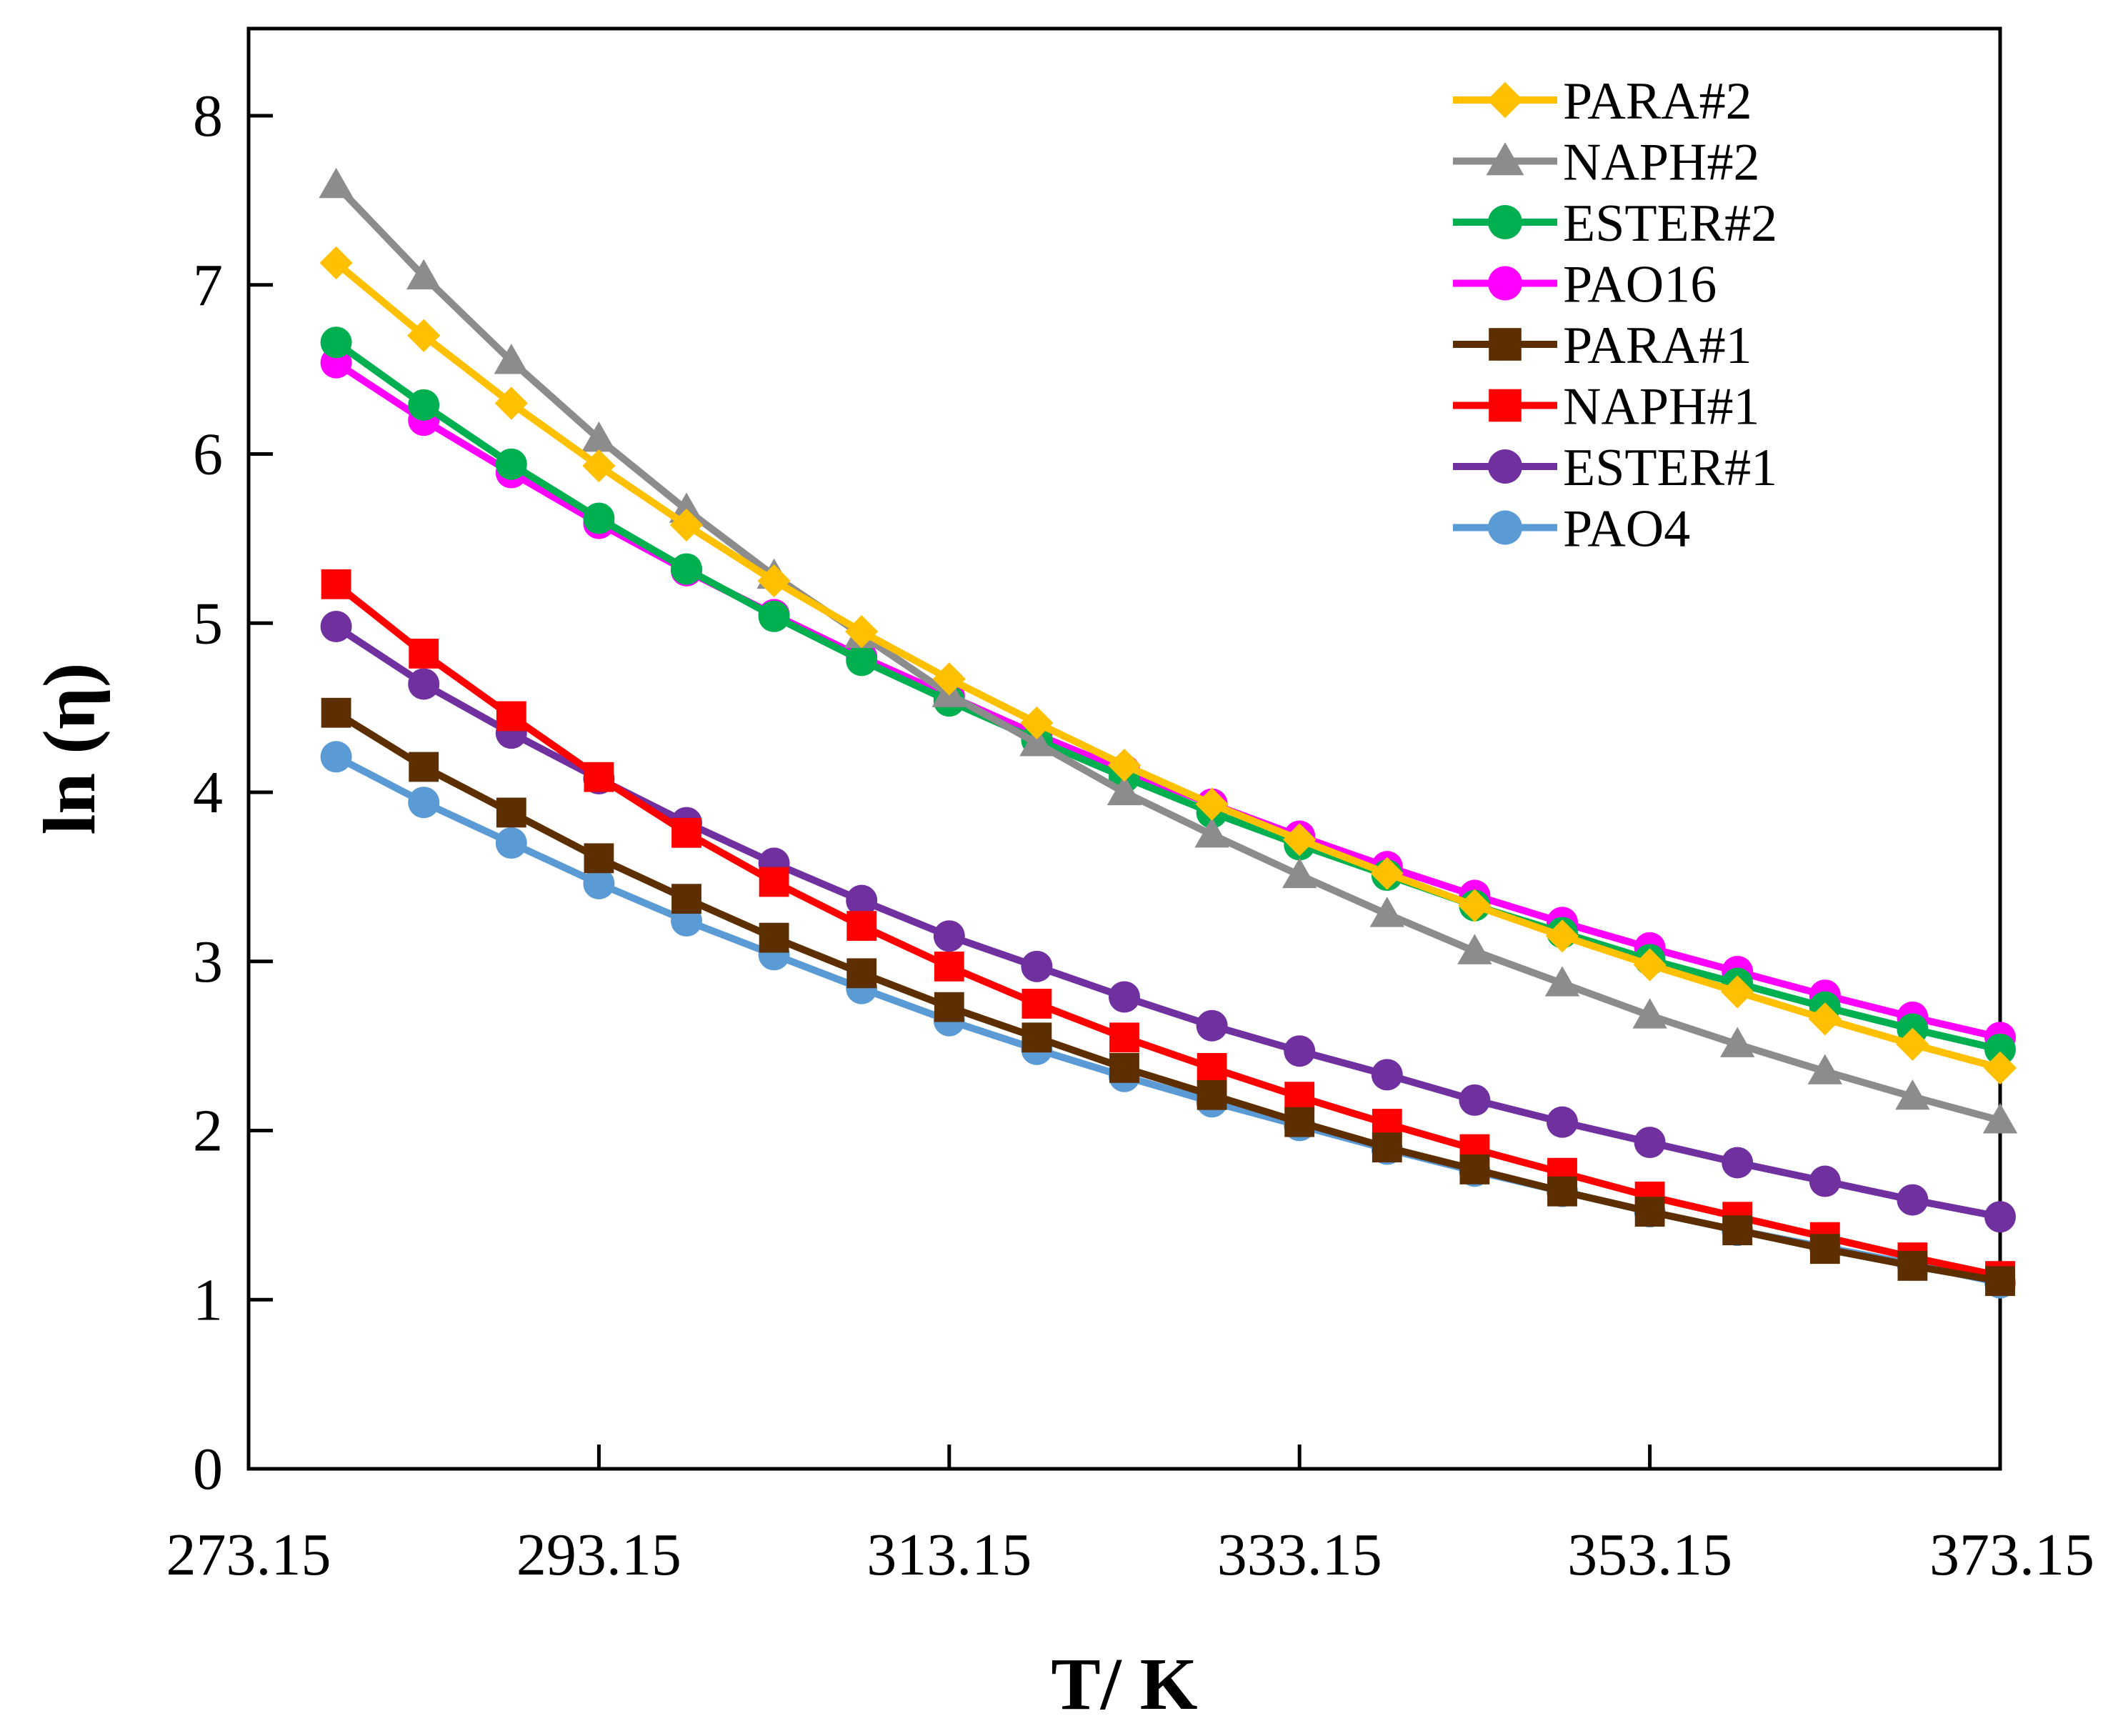 This screenshot has height=1736, width=2103. Describe the element at coordinates (208, 962) in the screenshot. I see `y-tick-label: 3` at that location.